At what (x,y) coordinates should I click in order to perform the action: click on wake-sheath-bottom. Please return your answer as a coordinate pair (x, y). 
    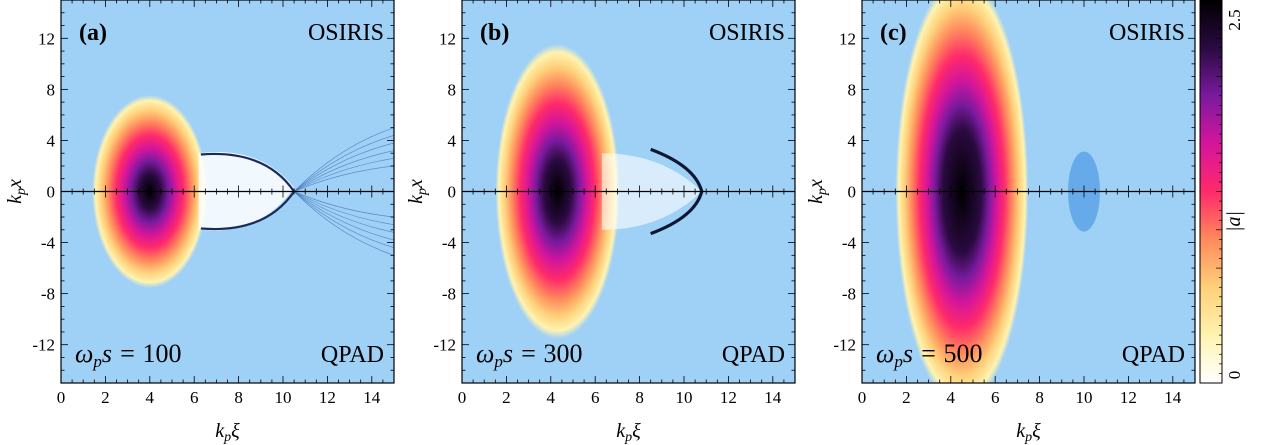
    Looking at the image, I should click on (248, 210).